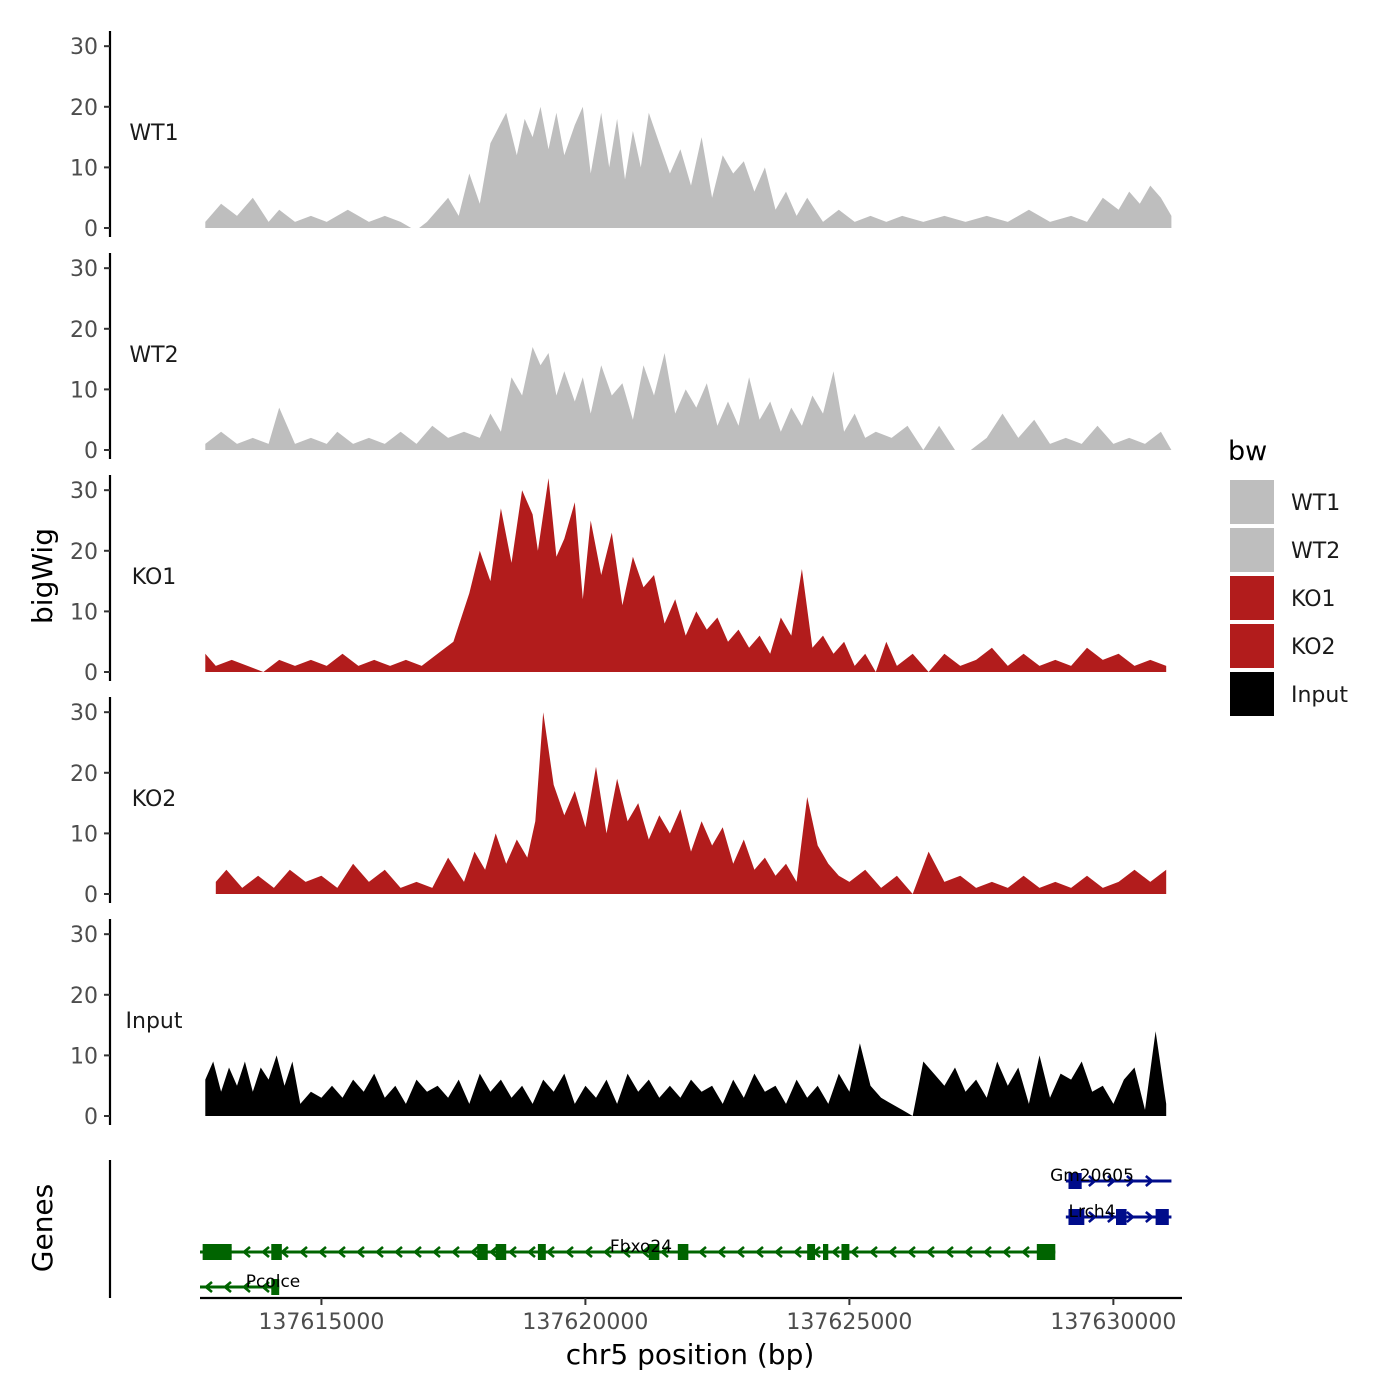  I want to click on signal-area-ko2, so click(691, 803).